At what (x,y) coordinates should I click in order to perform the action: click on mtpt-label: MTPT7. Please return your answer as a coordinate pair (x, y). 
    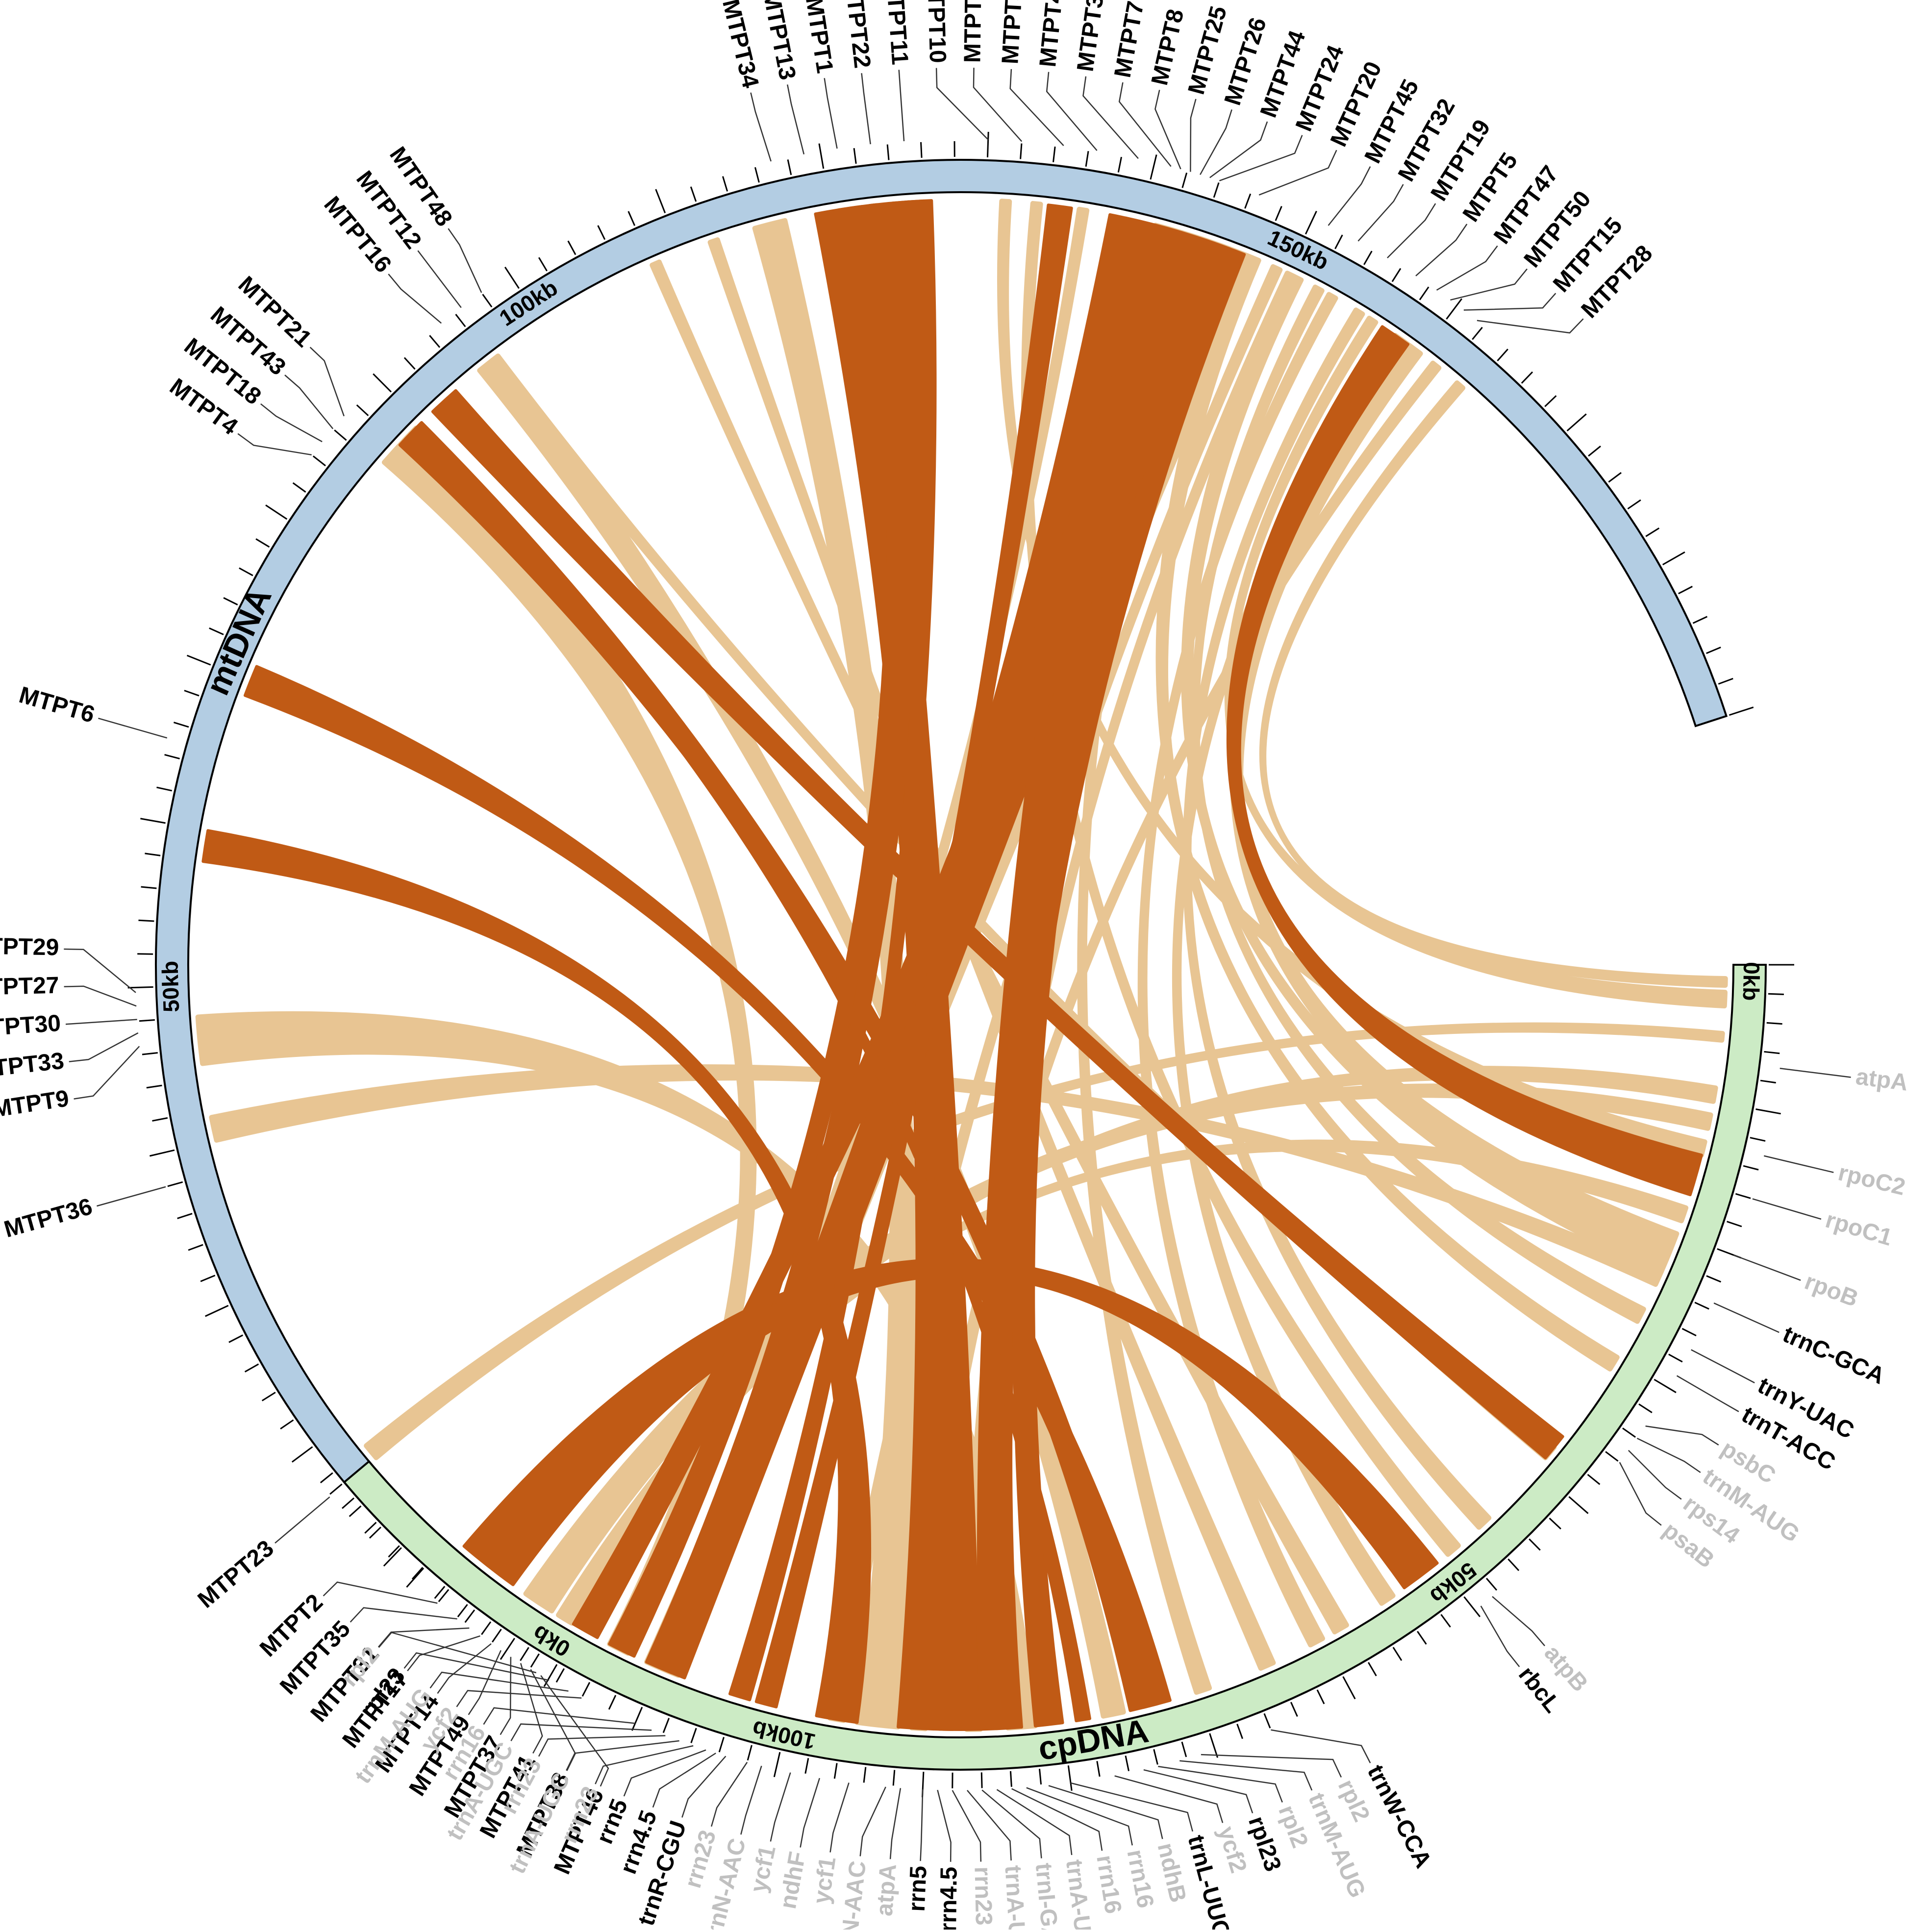
    Looking at the image, I should click on (1129, 40).